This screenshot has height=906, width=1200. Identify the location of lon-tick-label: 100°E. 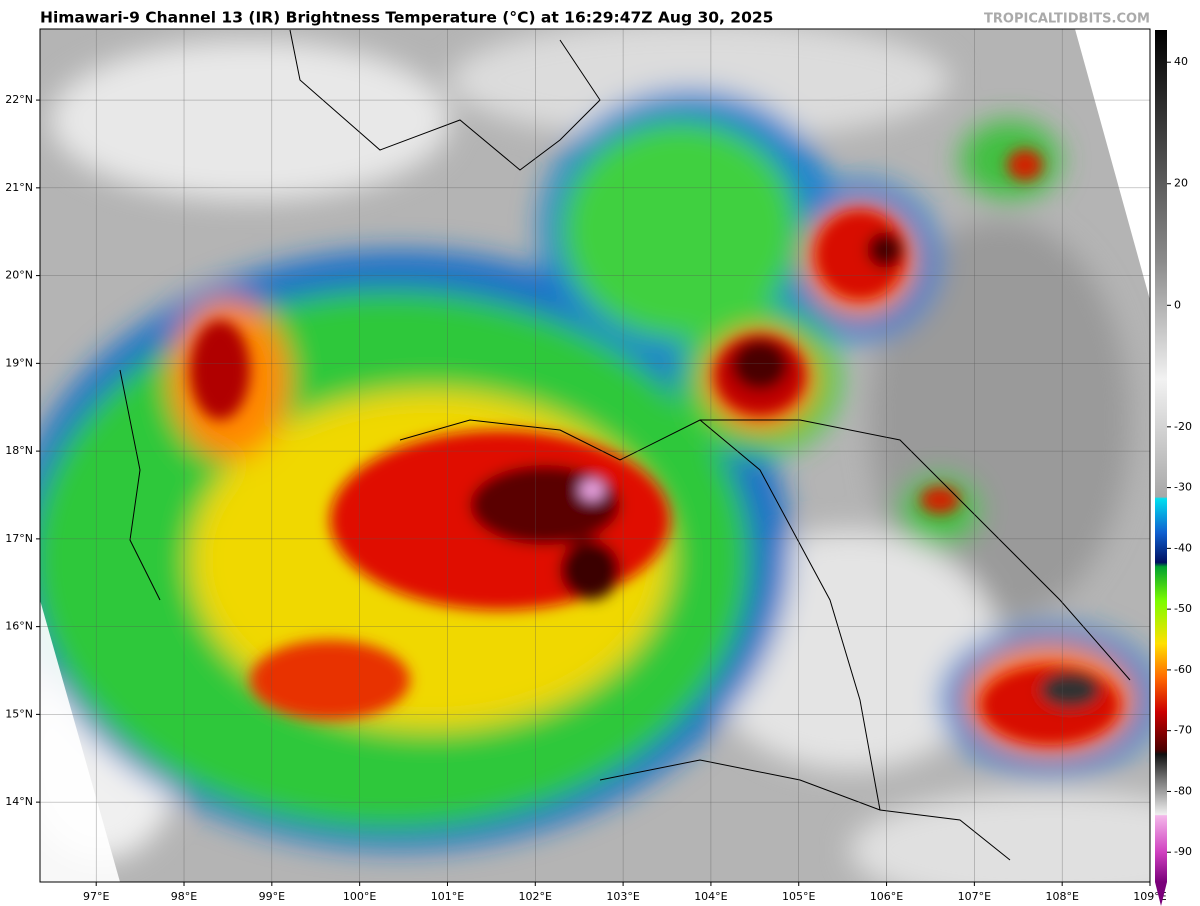
(359, 896).